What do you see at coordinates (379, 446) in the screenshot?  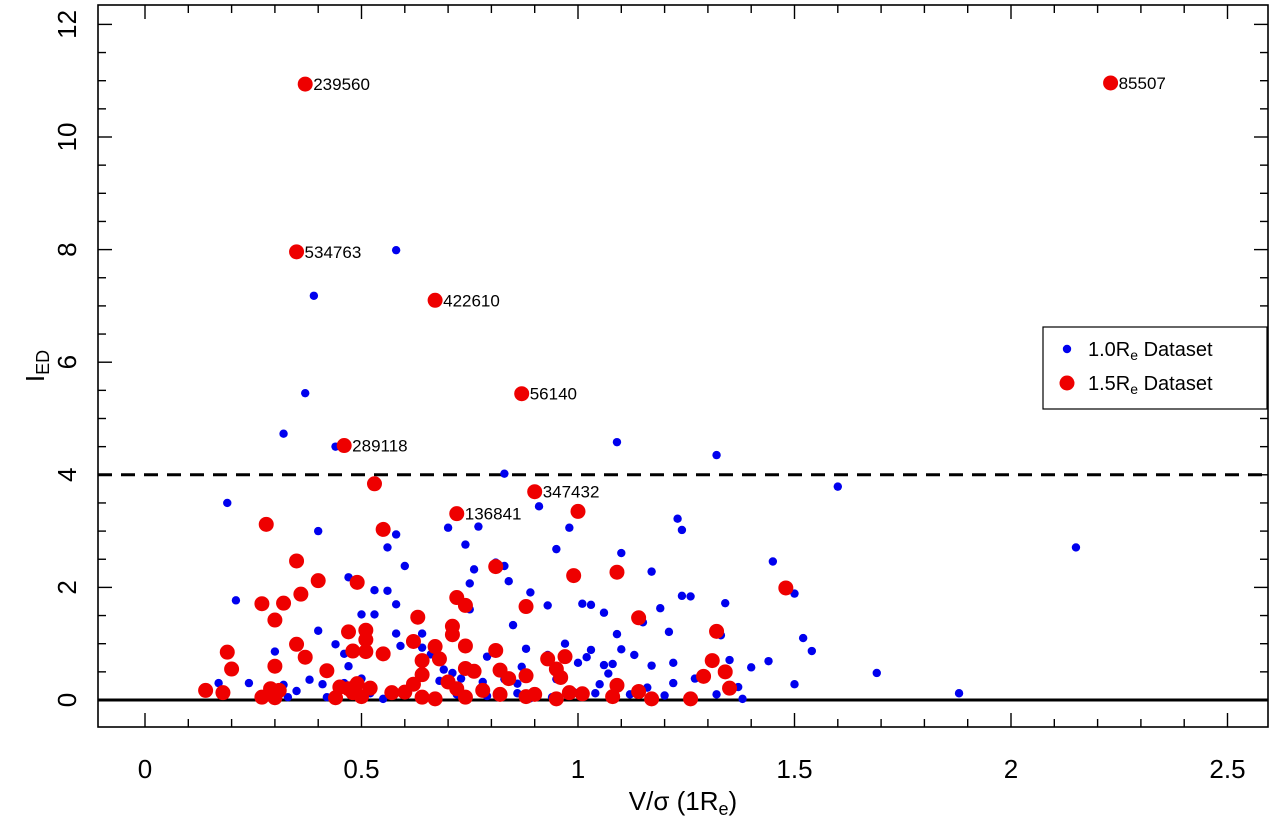 I see `point-annotation: 289118` at bounding box center [379, 446].